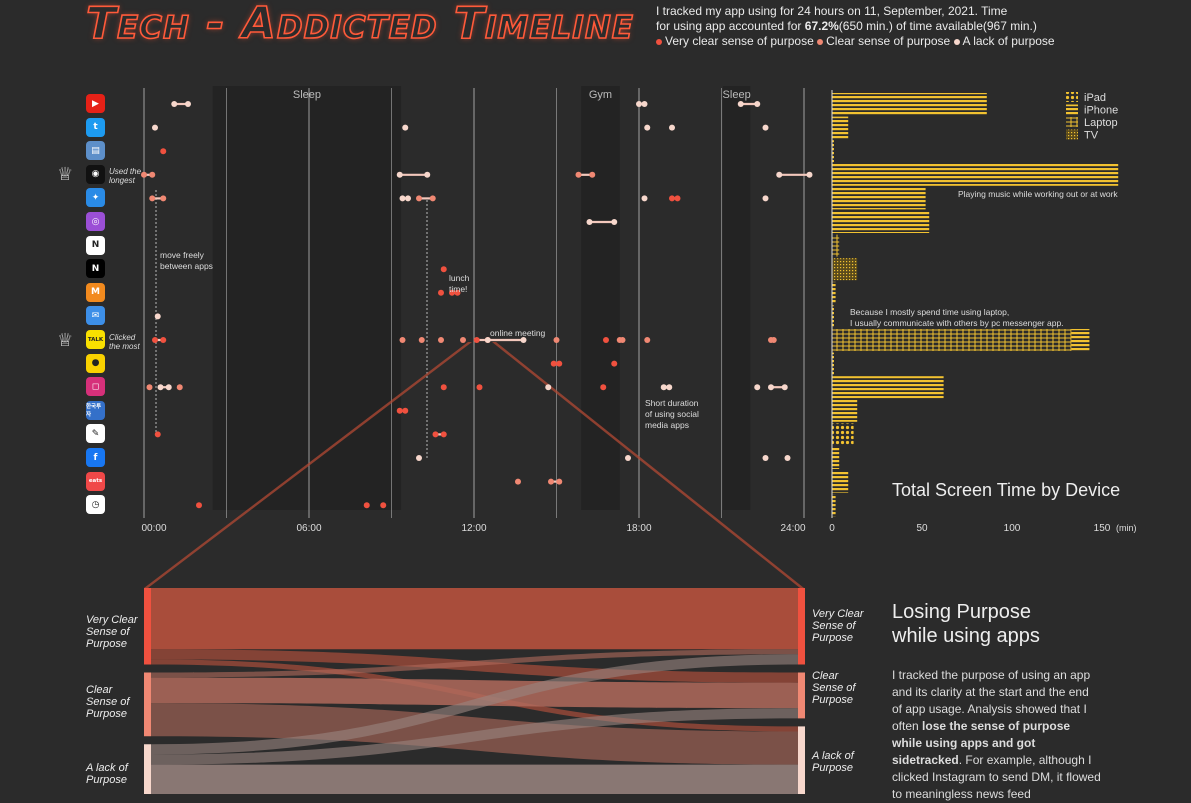 The width and height of the screenshot is (1191, 803). Describe the element at coordinates (359, 25) in the screenshot. I see `page-title: Tech - Addicted Timeline` at that location.